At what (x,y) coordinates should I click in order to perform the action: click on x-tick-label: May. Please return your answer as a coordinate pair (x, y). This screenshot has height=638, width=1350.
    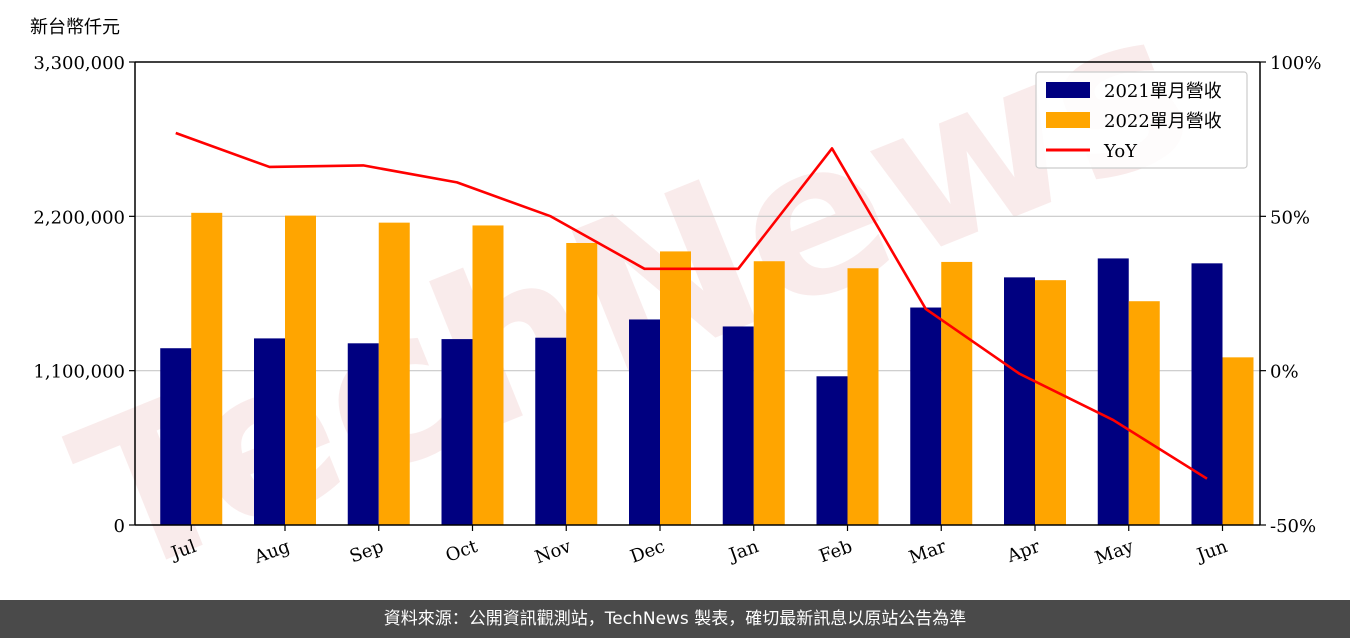
    Looking at the image, I should click on (1114, 552).